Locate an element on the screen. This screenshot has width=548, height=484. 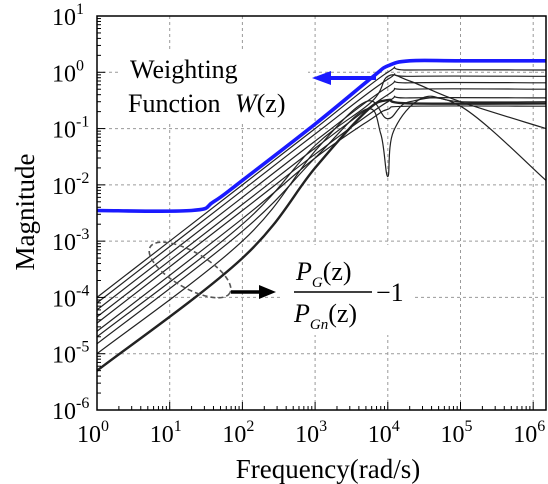
weighting-label-function: Function is located at coordinates (174, 103).